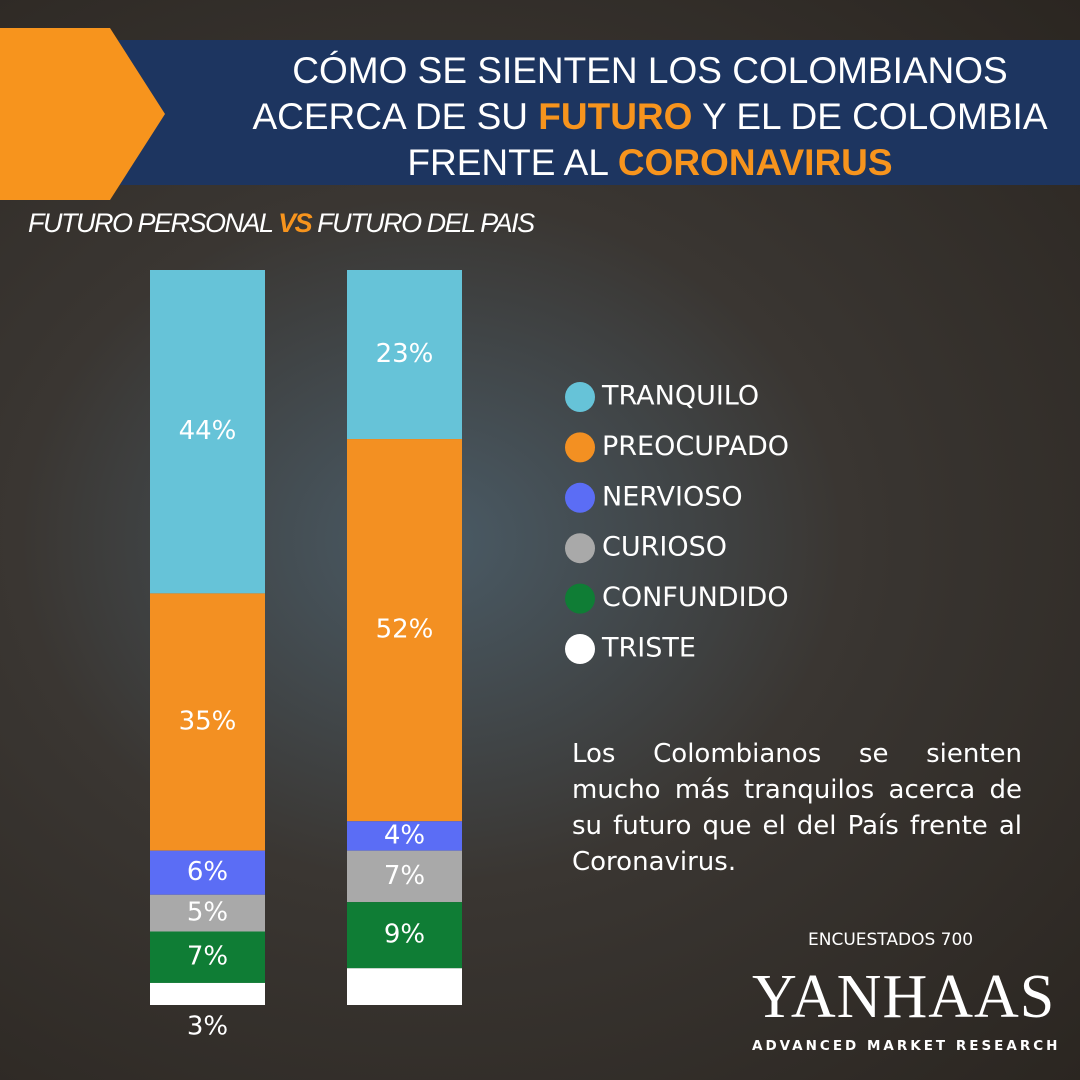  I want to click on subtitle: FUTURO PERSONAL VS FUTURO DEL PAIS, so click(281, 223).